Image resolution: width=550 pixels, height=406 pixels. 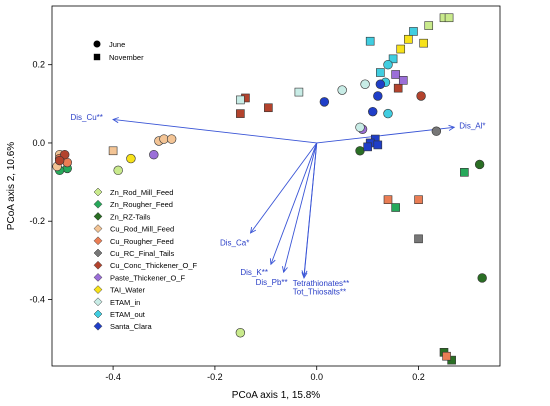 I want to click on group-legend-label-9: ETAM_in, so click(x=125, y=302).